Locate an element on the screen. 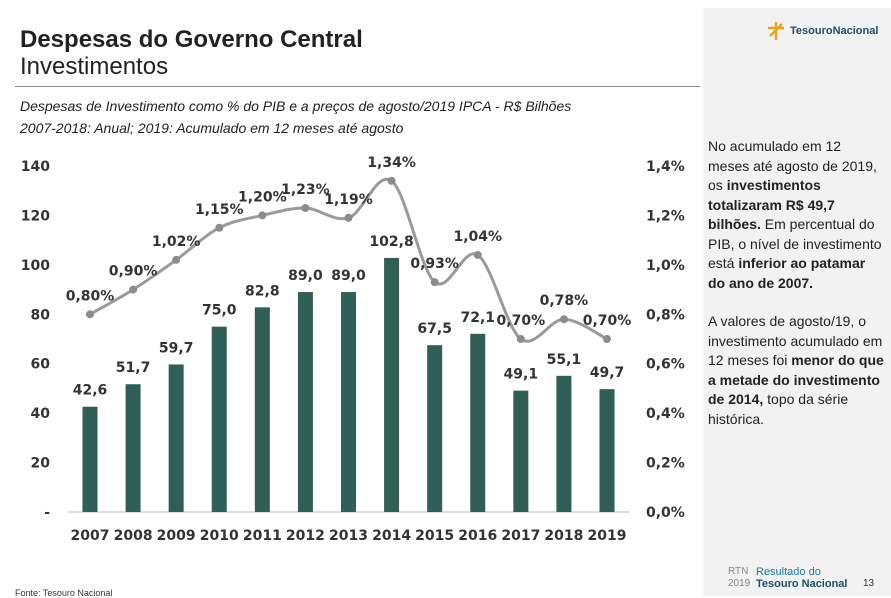 The height and width of the screenshot is (598, 891). logo: TesouroNacional is located at coordinates (822, 31).